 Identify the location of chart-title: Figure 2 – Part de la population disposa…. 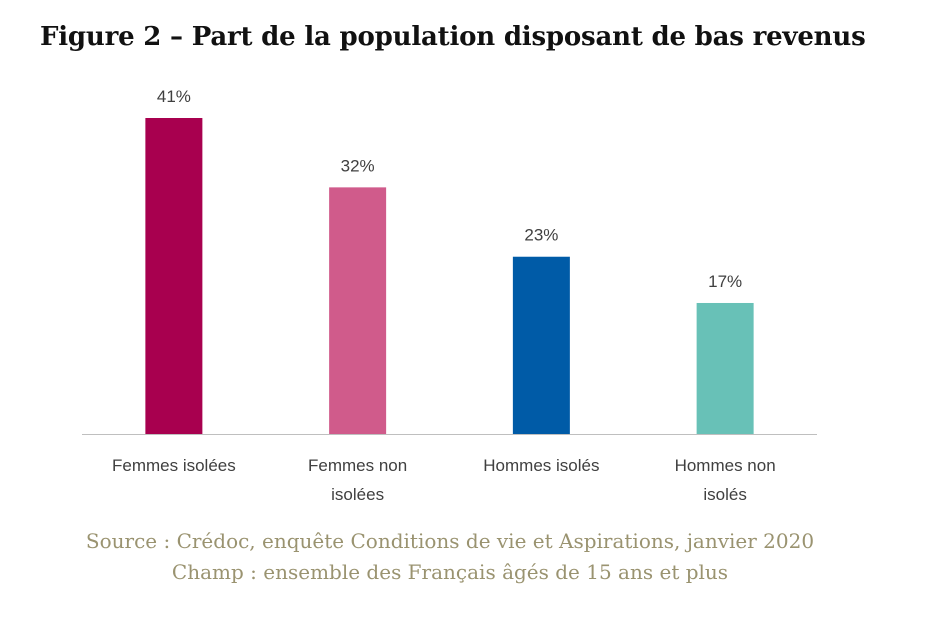
(453, 37).